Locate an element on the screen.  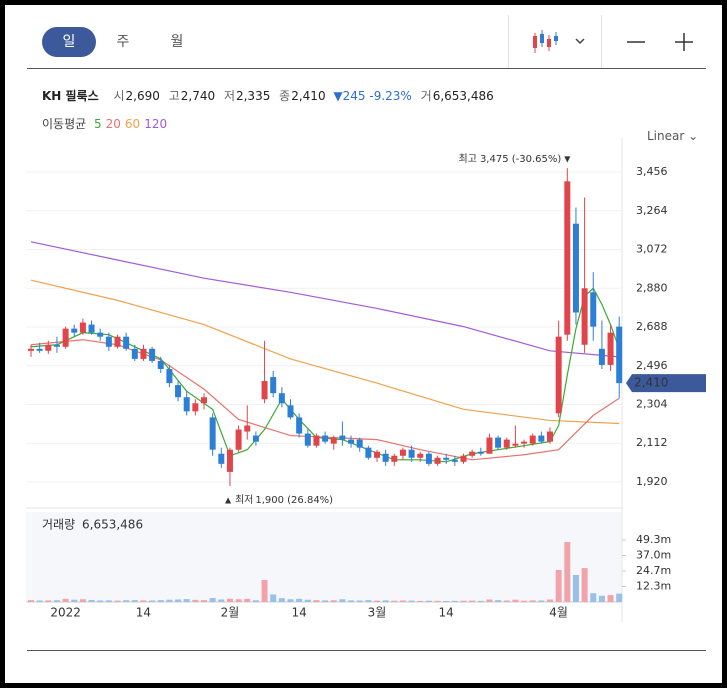
last-price-tag is located at coordinates (666, 383).